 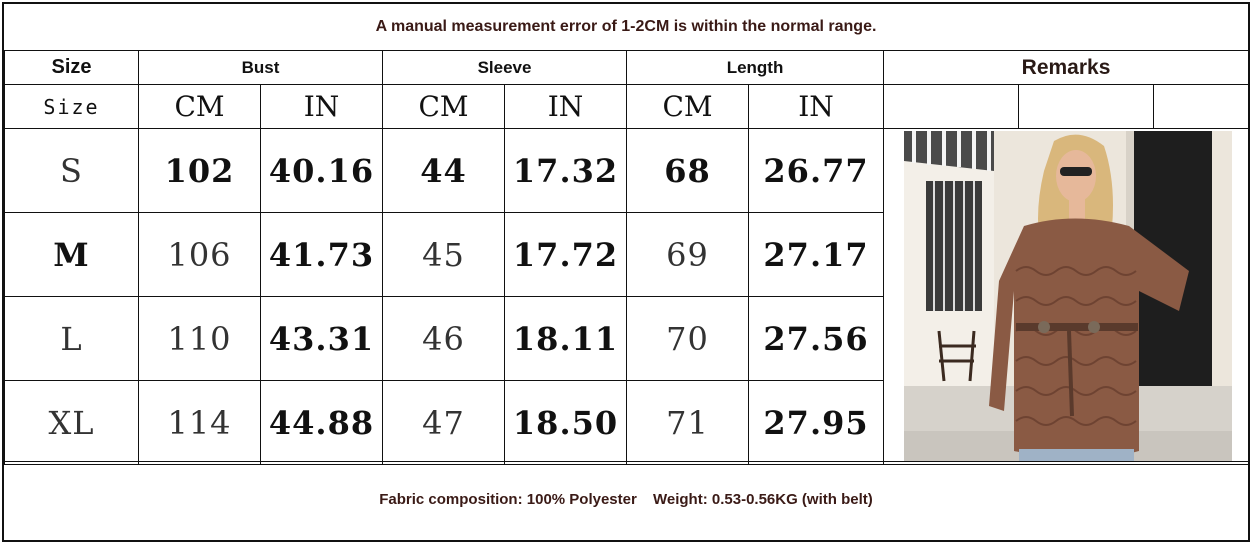 I want to click on sleeve-in-cell: 17.72, so click(x=565, y=254).